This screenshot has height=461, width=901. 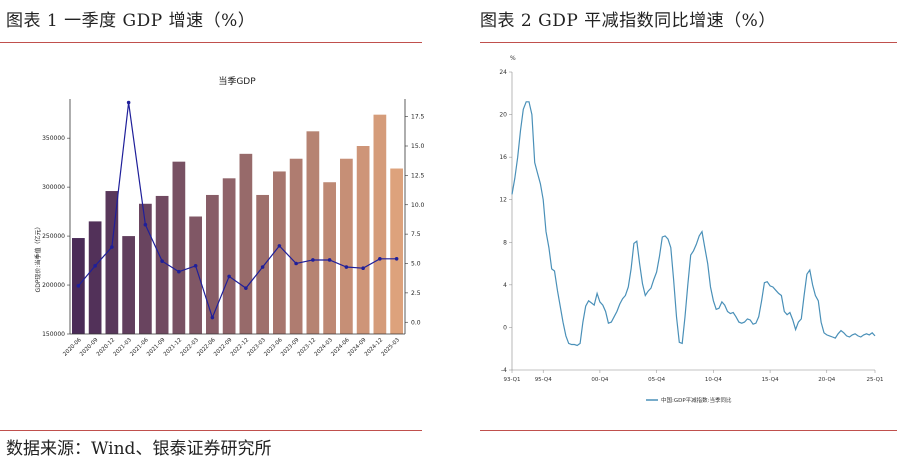 What do you see at coordinates (688, 430) in the screenshot?
I see `right-bottom-rule` at bounding box center [688, 430].